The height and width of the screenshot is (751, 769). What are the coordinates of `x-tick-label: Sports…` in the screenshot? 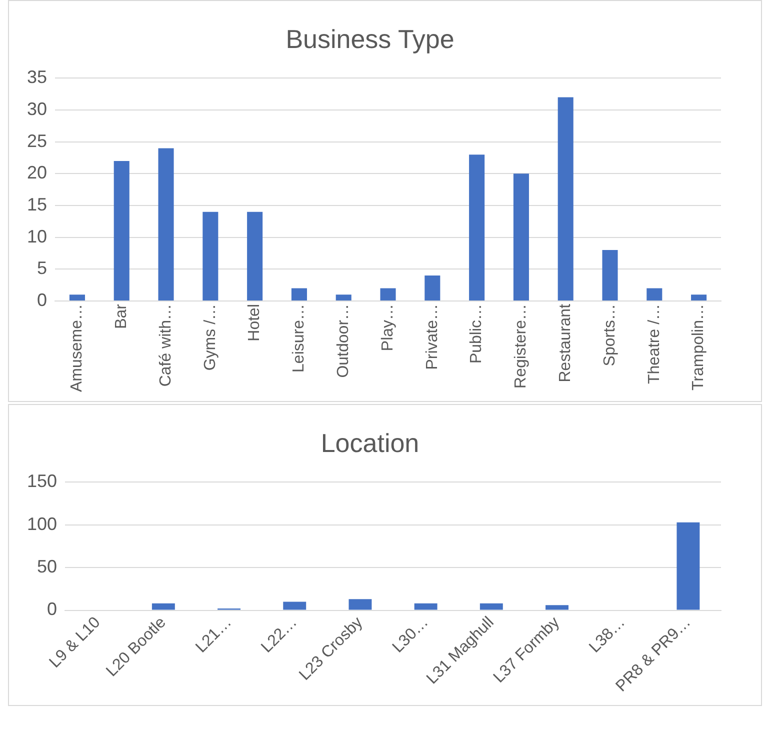 It's located at (609, 335).